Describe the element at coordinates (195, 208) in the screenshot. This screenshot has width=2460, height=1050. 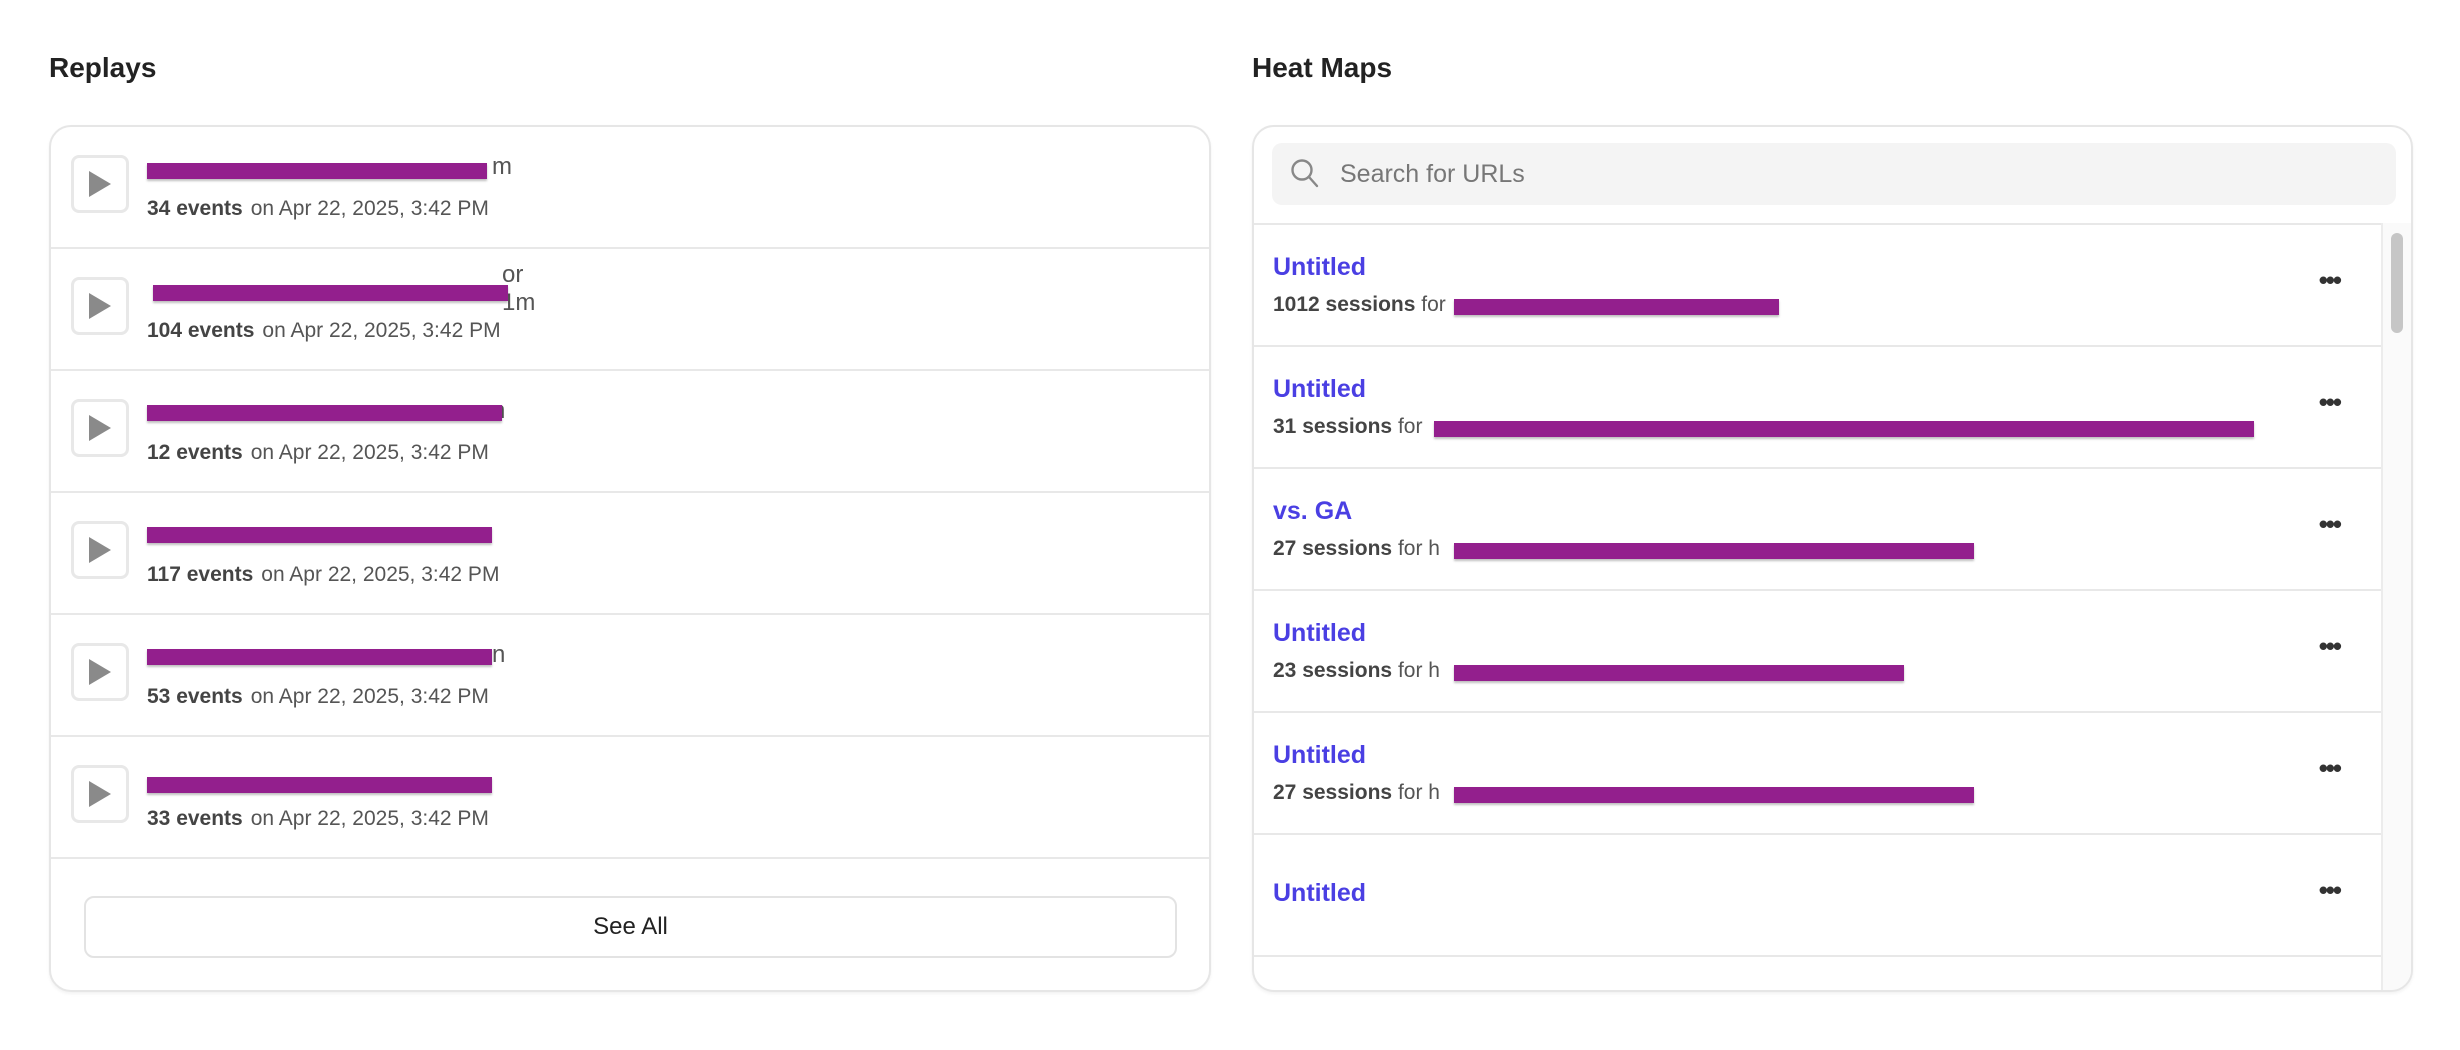
I see `event-count: 34 events` at that location.